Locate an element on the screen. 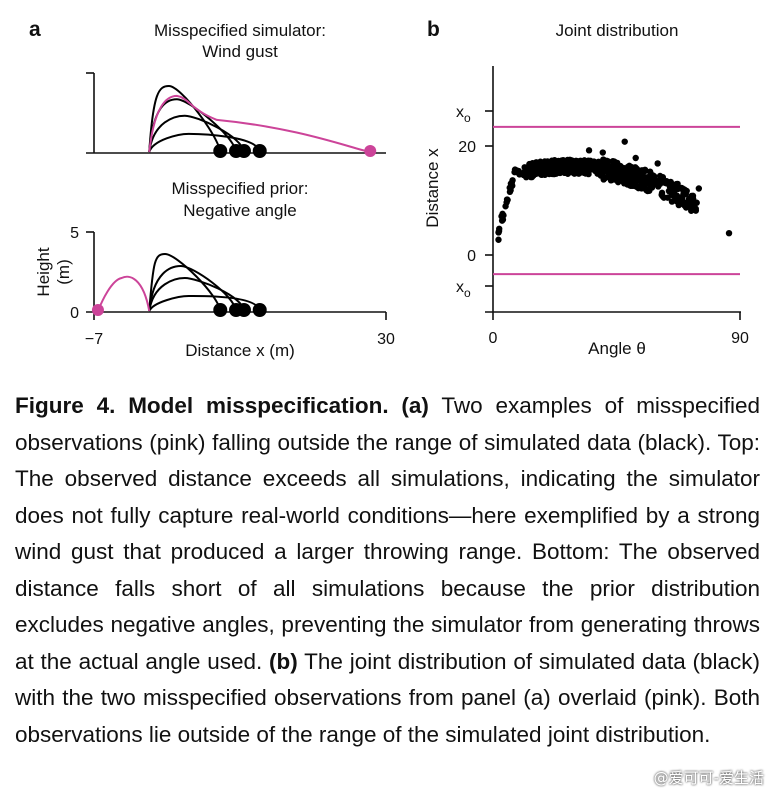 The height and width of the screenshot is (796, 774). watermark-text: @爱可可-爱生活 is located at coordinates (708, 778).